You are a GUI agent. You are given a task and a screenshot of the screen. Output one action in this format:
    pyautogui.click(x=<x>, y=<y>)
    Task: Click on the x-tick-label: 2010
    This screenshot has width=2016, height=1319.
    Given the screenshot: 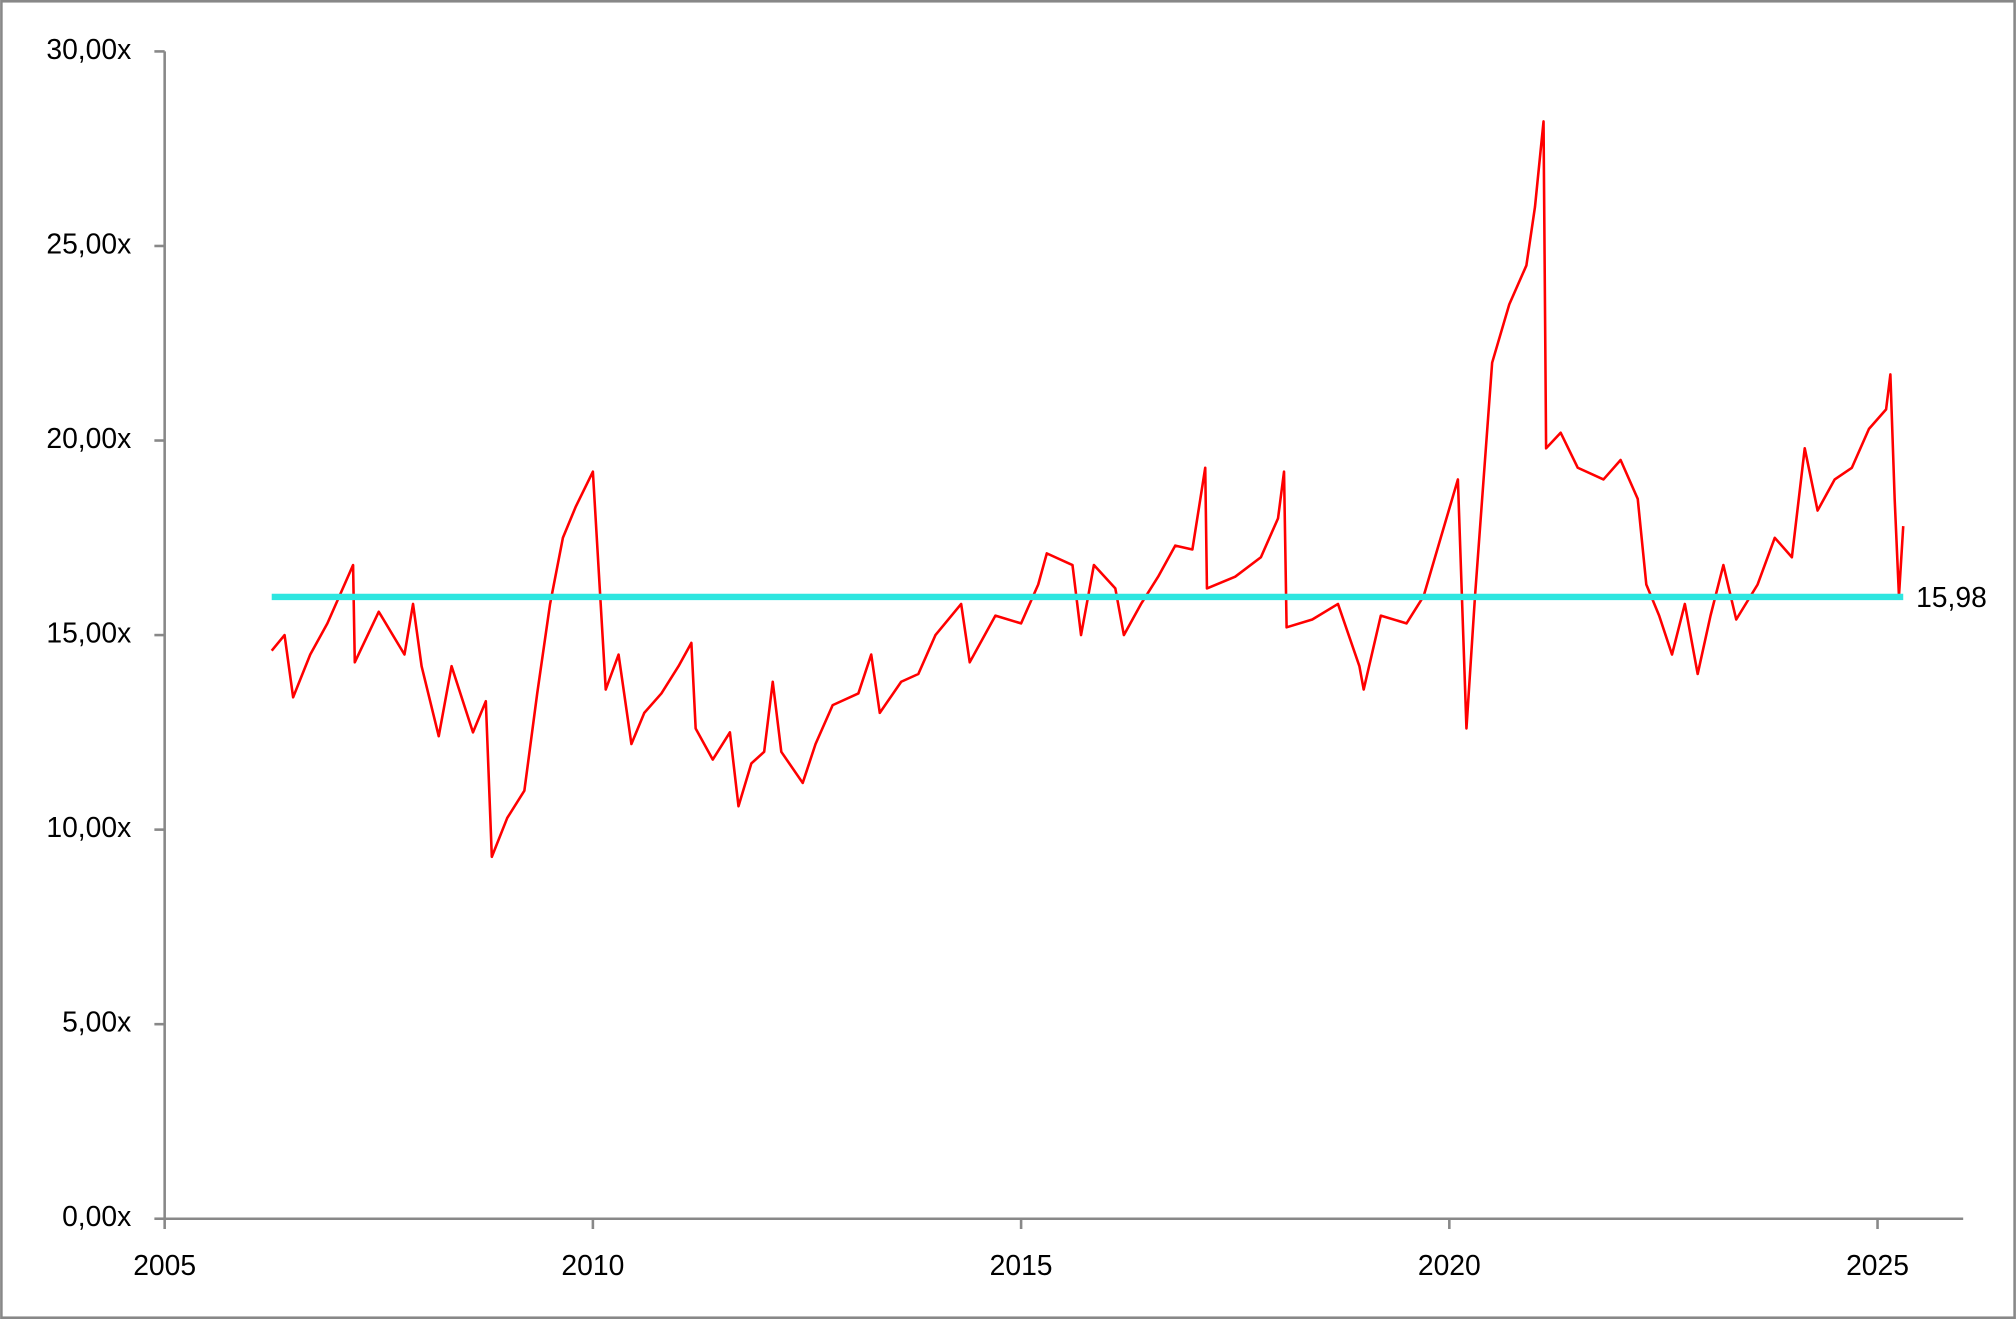 What is the action you would take?
    pyautogui.click(x=592, y=1265)
    